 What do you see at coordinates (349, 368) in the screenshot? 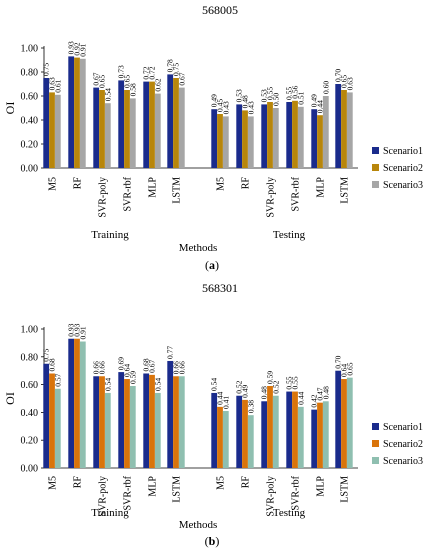
I see `data-label: 0.65` at bounding box center [349, 368].